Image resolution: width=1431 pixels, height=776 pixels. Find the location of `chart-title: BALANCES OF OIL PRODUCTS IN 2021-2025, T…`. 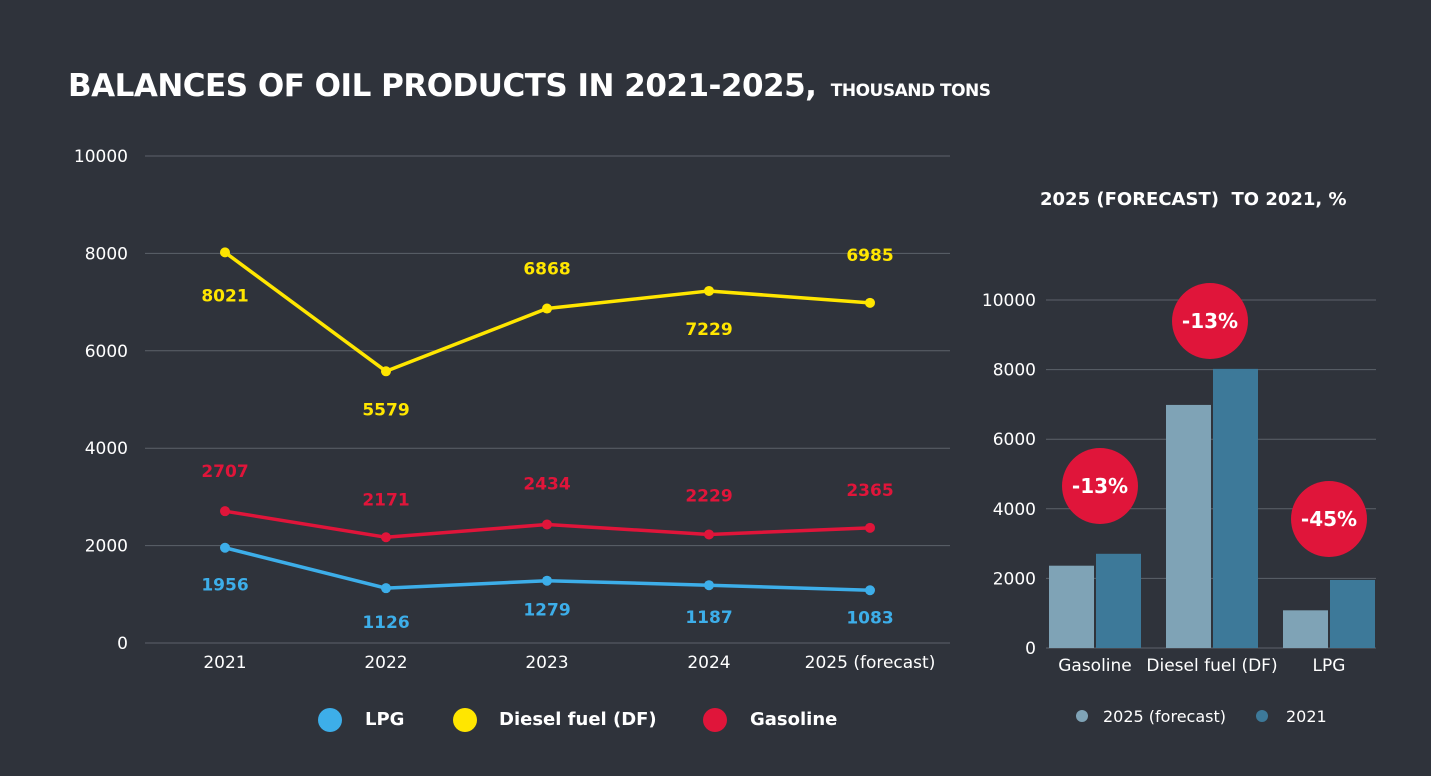

chart-title: BALANCES OF OIL PRODUCTS IN 2021-2025, T… is located at coordinates (529, 86).